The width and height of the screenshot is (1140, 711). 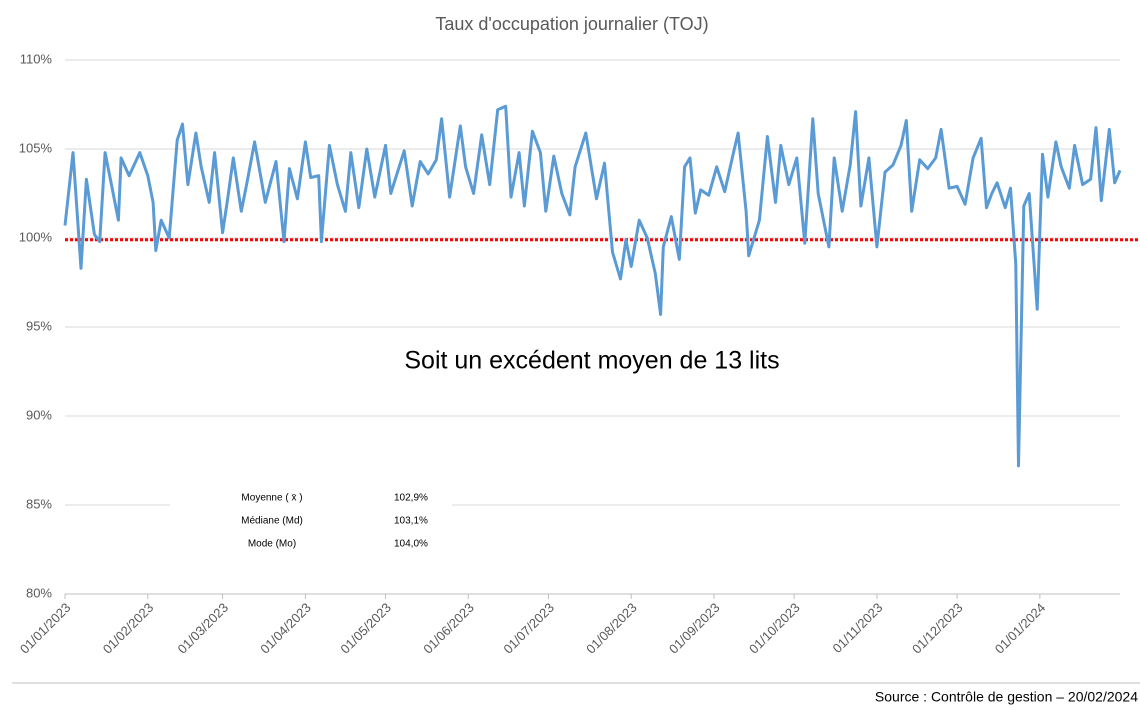 I want to click on x-tick-label: 01/06/2023, so click(x=448, y=628).